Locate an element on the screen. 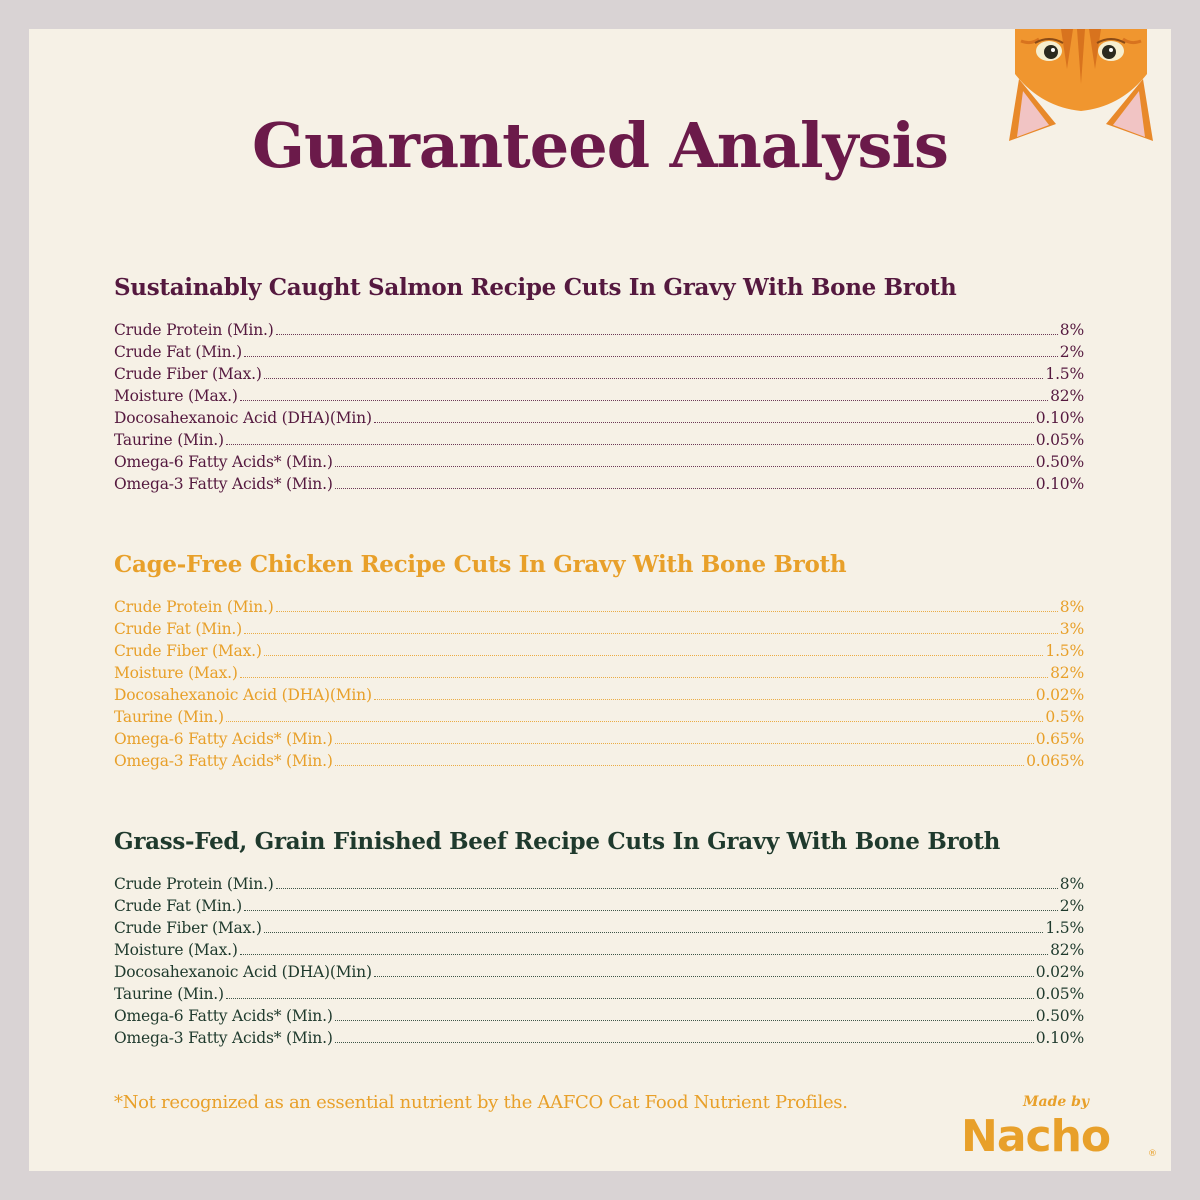 Image resolution: width=1200 pixels, height=1200 pixels. nutrient-value: 0.65% is located at coordinates (1059, 739).